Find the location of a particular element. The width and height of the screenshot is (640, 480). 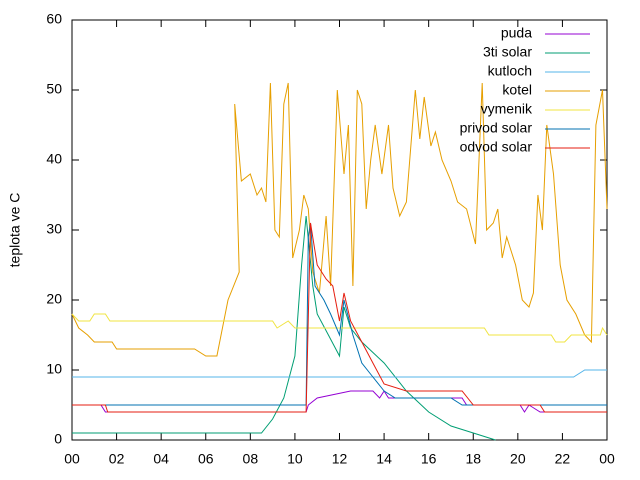

y-tick-label: 50 is located at coordinates (54, 89).